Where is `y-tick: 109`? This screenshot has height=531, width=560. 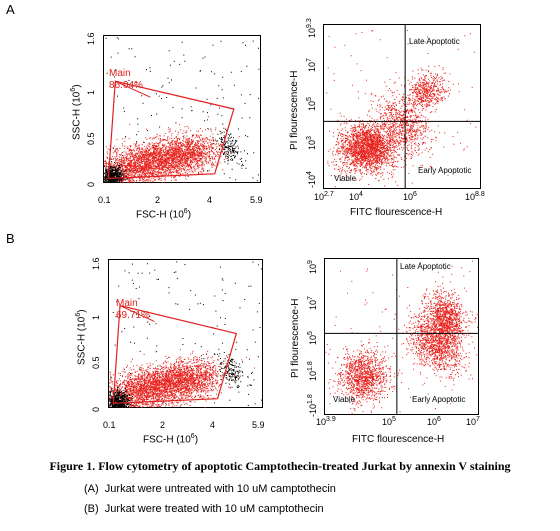
y-tick: 109 is located at coordinates (312, 267).